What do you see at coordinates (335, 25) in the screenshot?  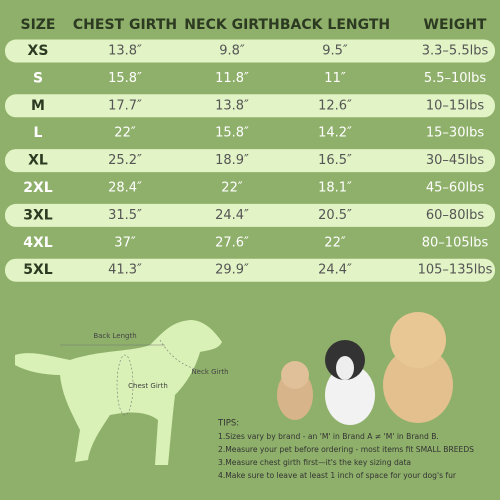 I see `column-header: BACK LENGTH` at bounding box center [335, 25].